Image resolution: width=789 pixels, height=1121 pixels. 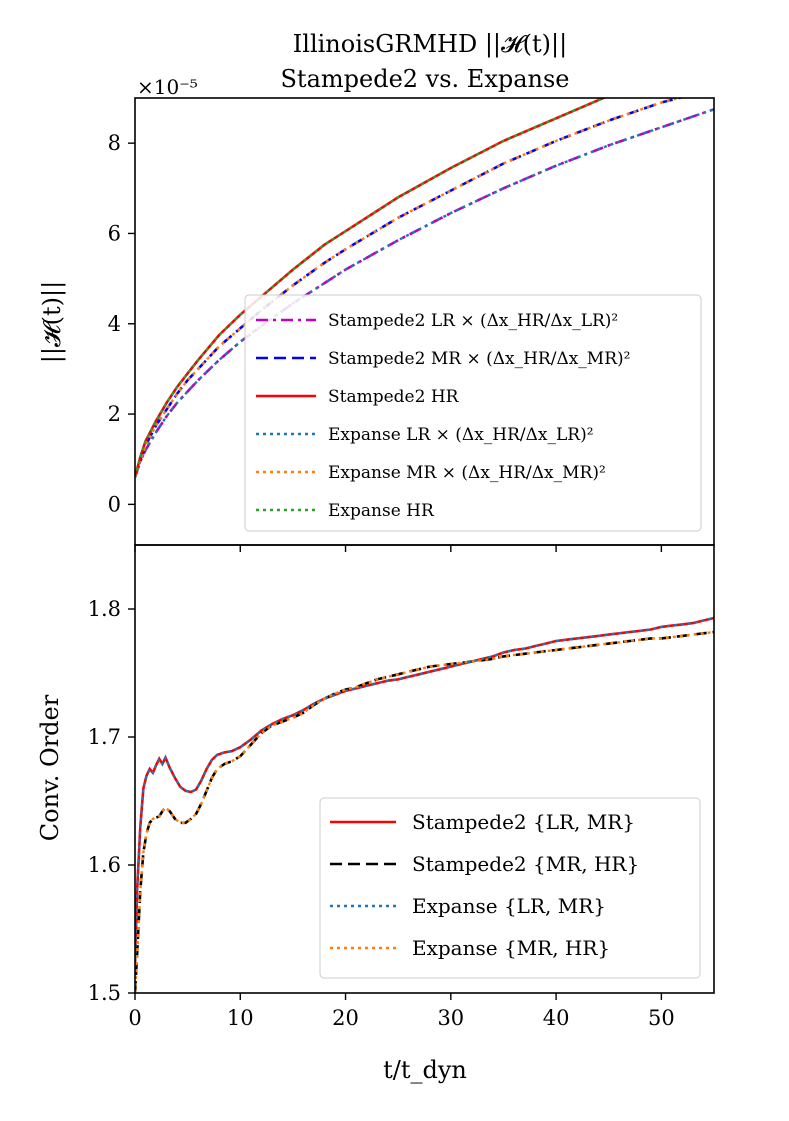 What do you see at coordinates (425, 1070) in the screenshot?
I see `x-axis-label: t/t_dyn` at bounding box center [425, 1070].